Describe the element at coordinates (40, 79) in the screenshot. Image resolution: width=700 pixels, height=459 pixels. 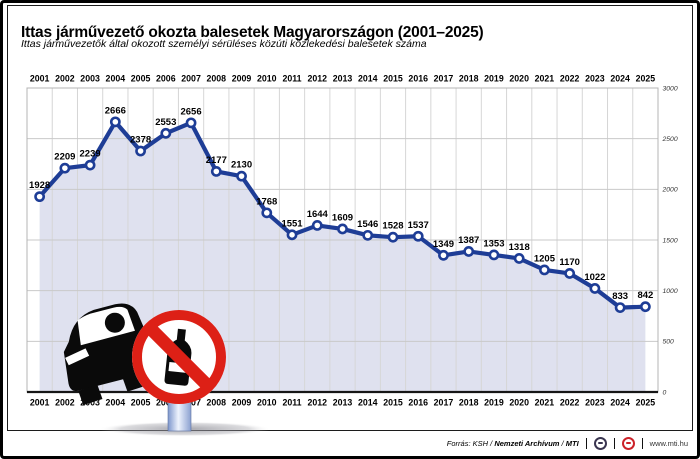
I see `top-axis-year-2001: 2001` at that location.